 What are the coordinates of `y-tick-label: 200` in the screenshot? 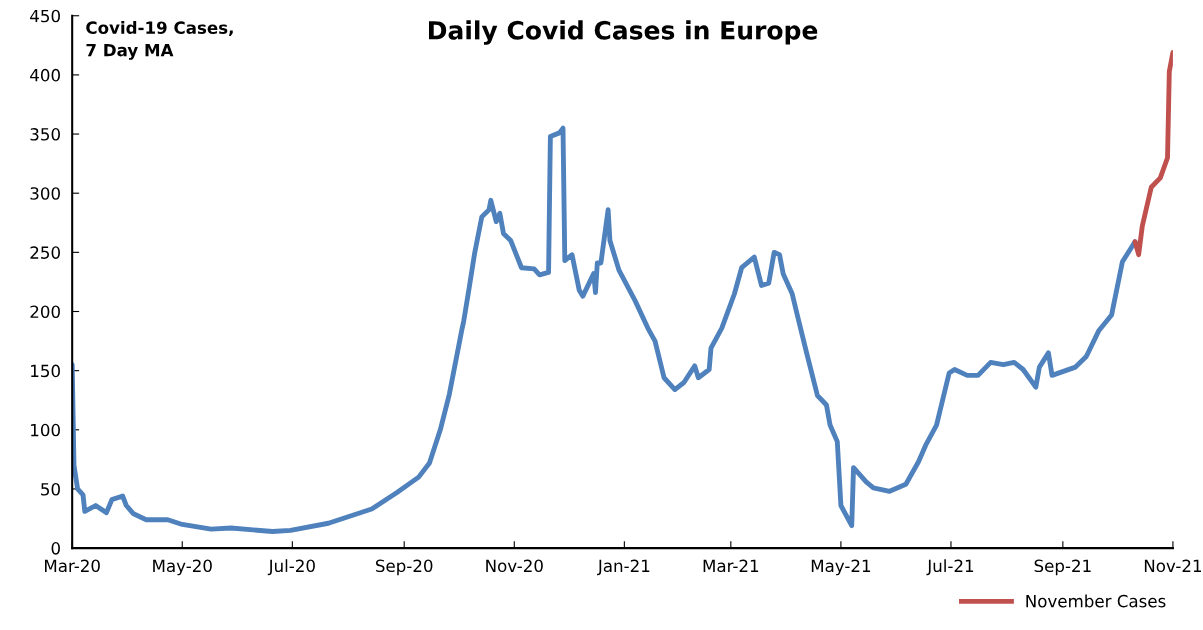 It's located at (45, 312).